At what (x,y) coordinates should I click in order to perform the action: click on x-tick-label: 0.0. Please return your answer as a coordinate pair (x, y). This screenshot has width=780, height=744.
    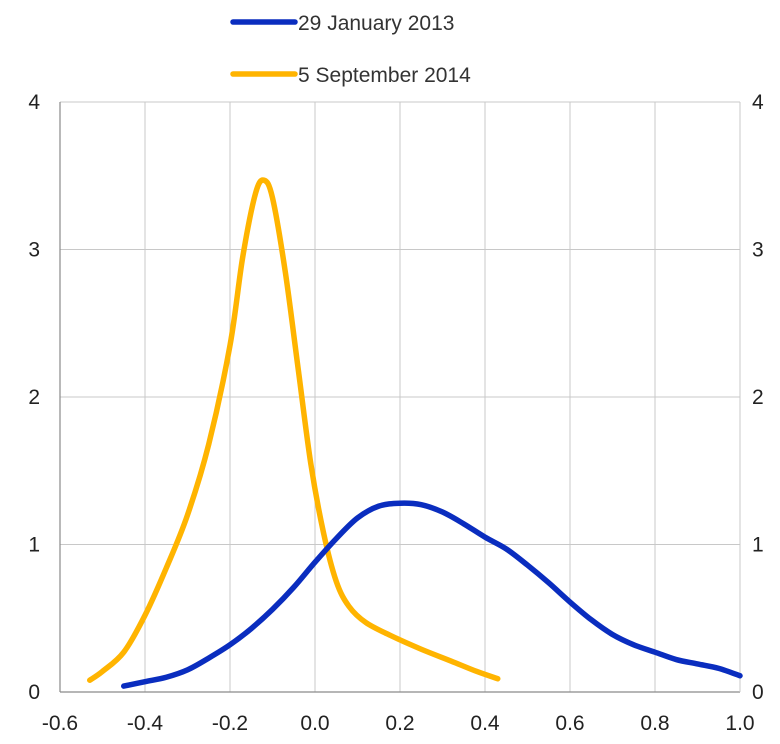
    Looking at the image, I should click on (314, 723).